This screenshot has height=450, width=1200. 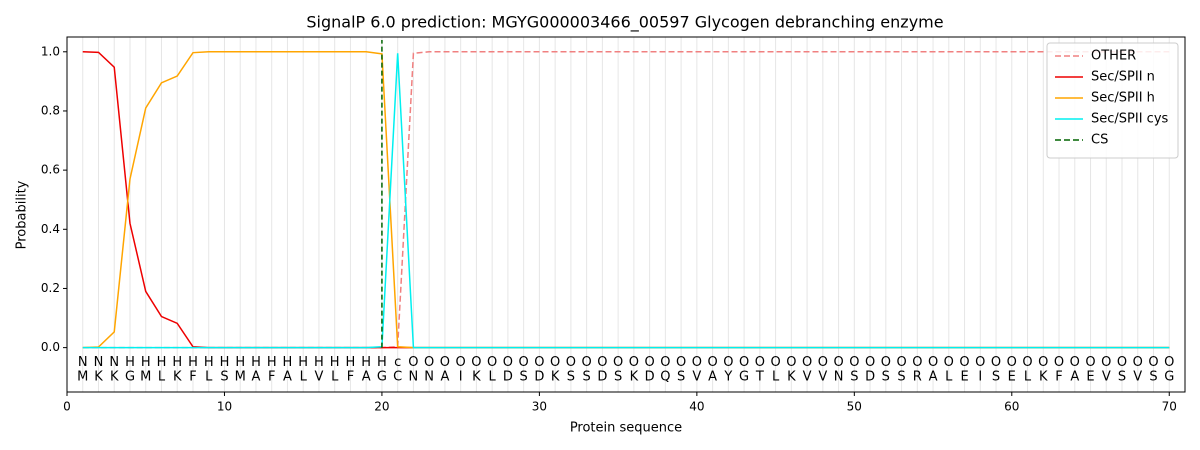 I want to click on y-tick-label: 0.0, so click(x=50, y=347).